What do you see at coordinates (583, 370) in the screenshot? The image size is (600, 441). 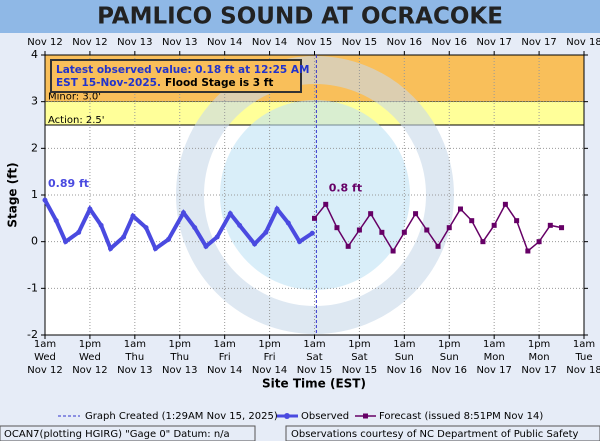 I see `x-tick-date: Nov 18` at bounding box center [583, 370].